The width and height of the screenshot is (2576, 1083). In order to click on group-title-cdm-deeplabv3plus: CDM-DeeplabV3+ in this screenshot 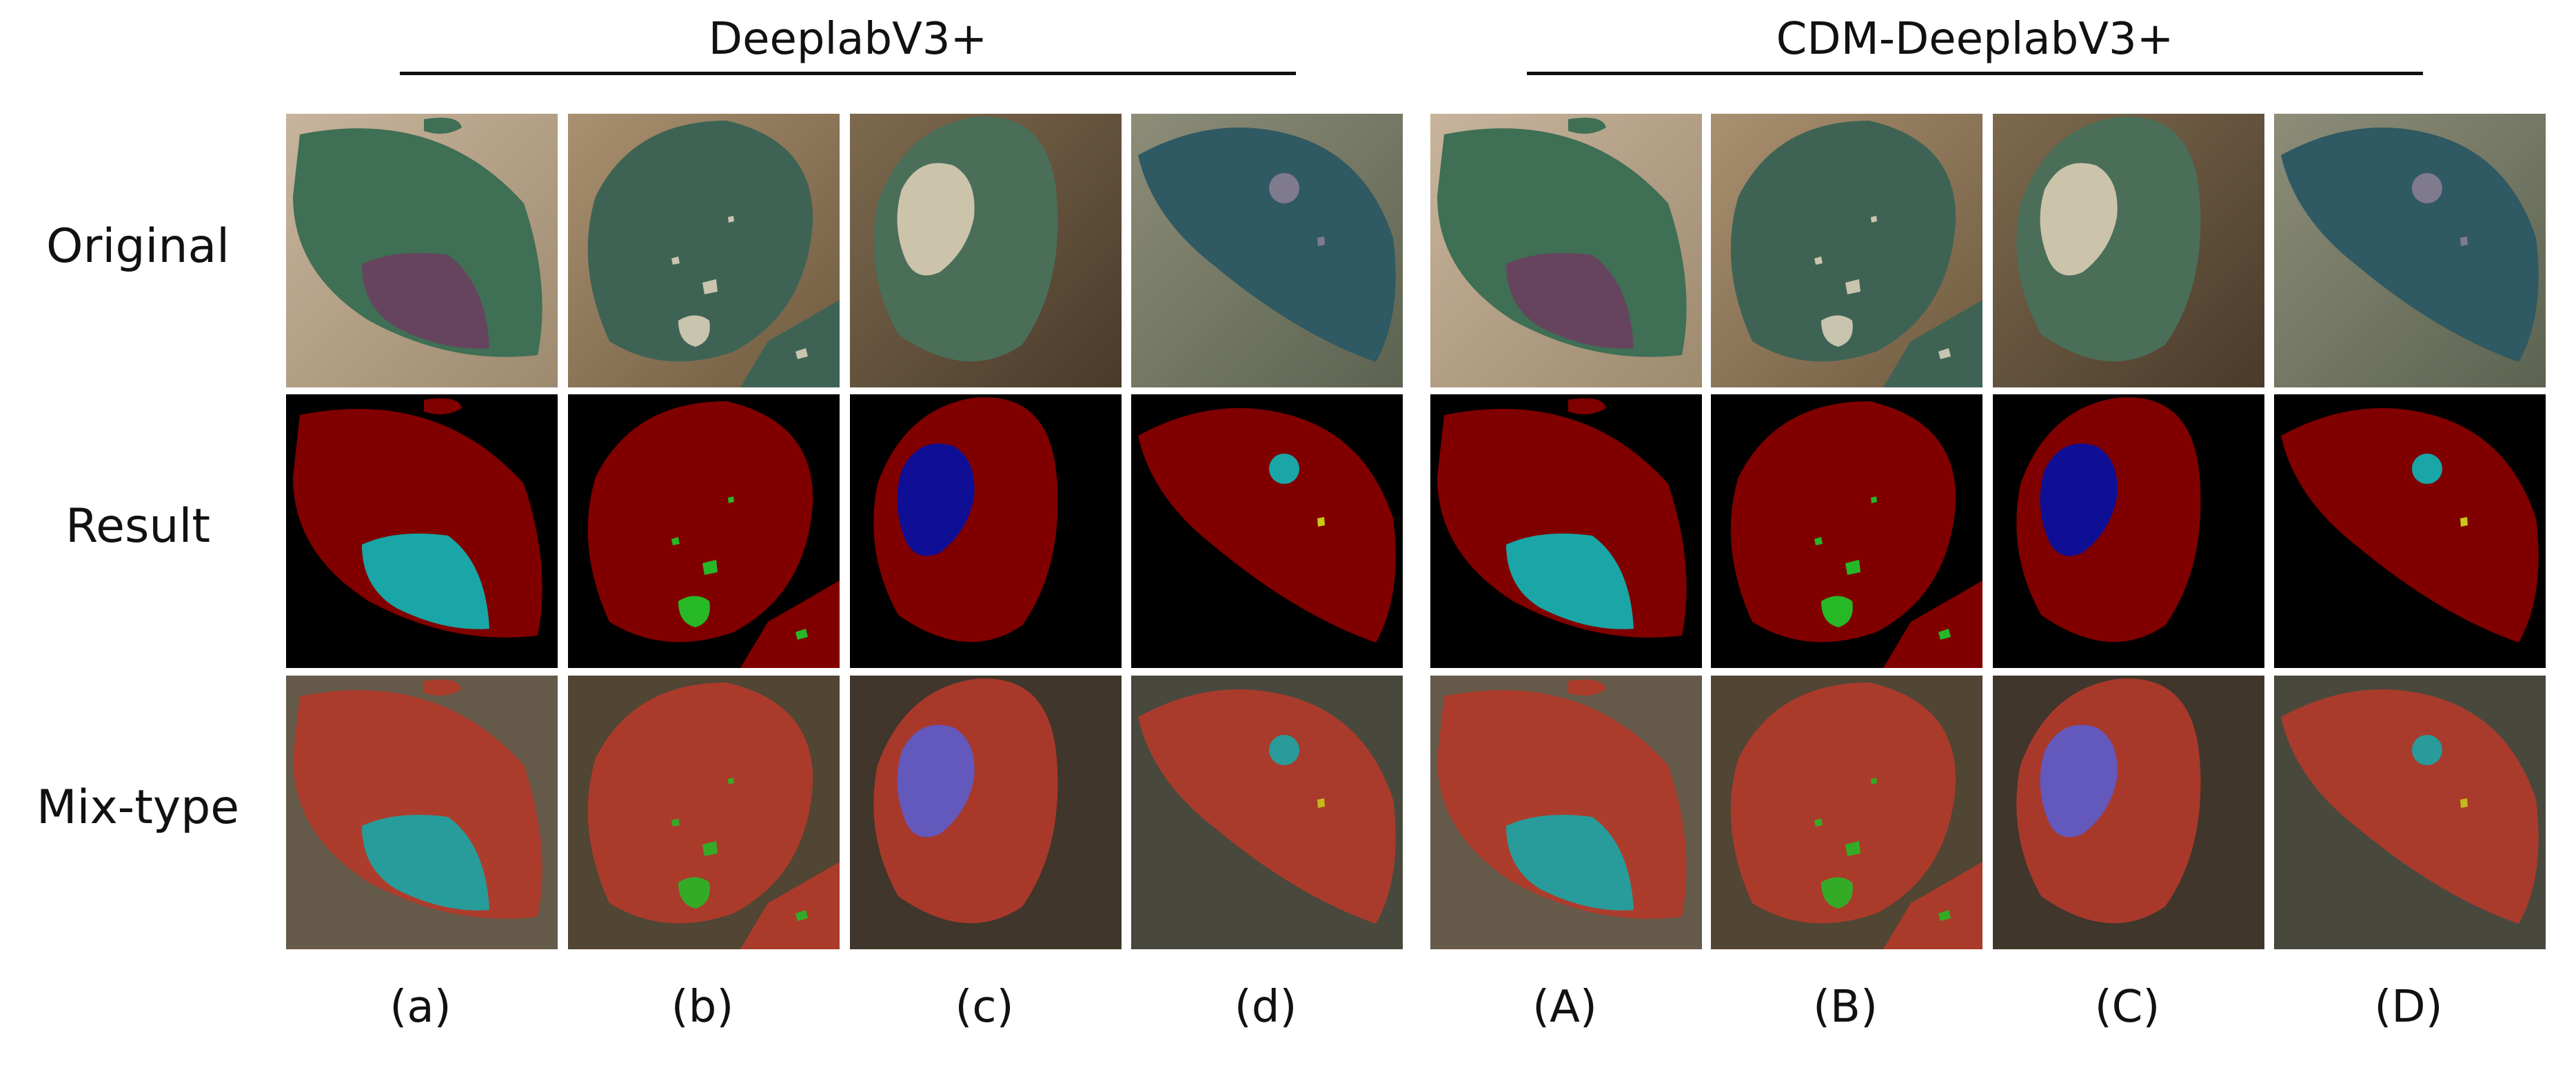, I will do `click(1975, 39)`.